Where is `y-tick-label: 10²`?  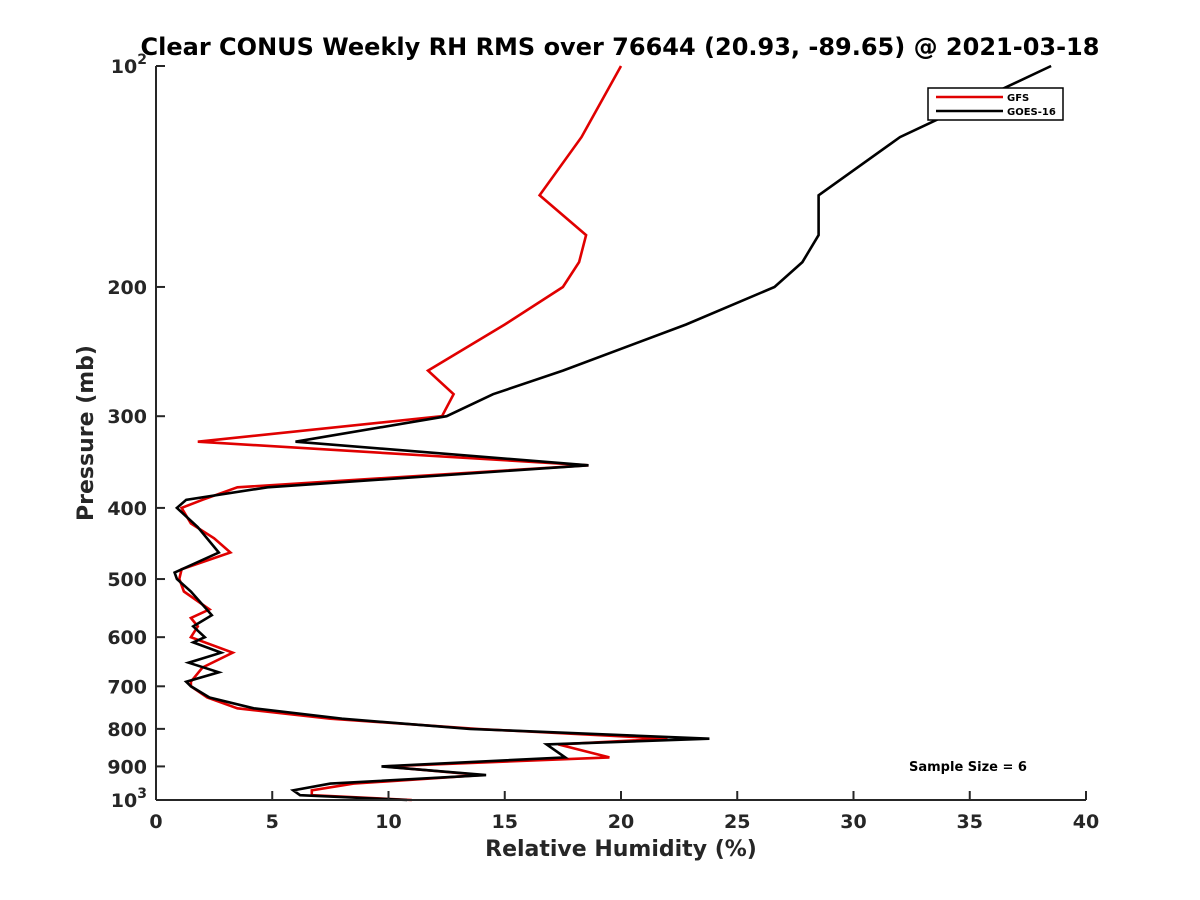
y-tick-label: 10² is located at coordinates (129, 65).